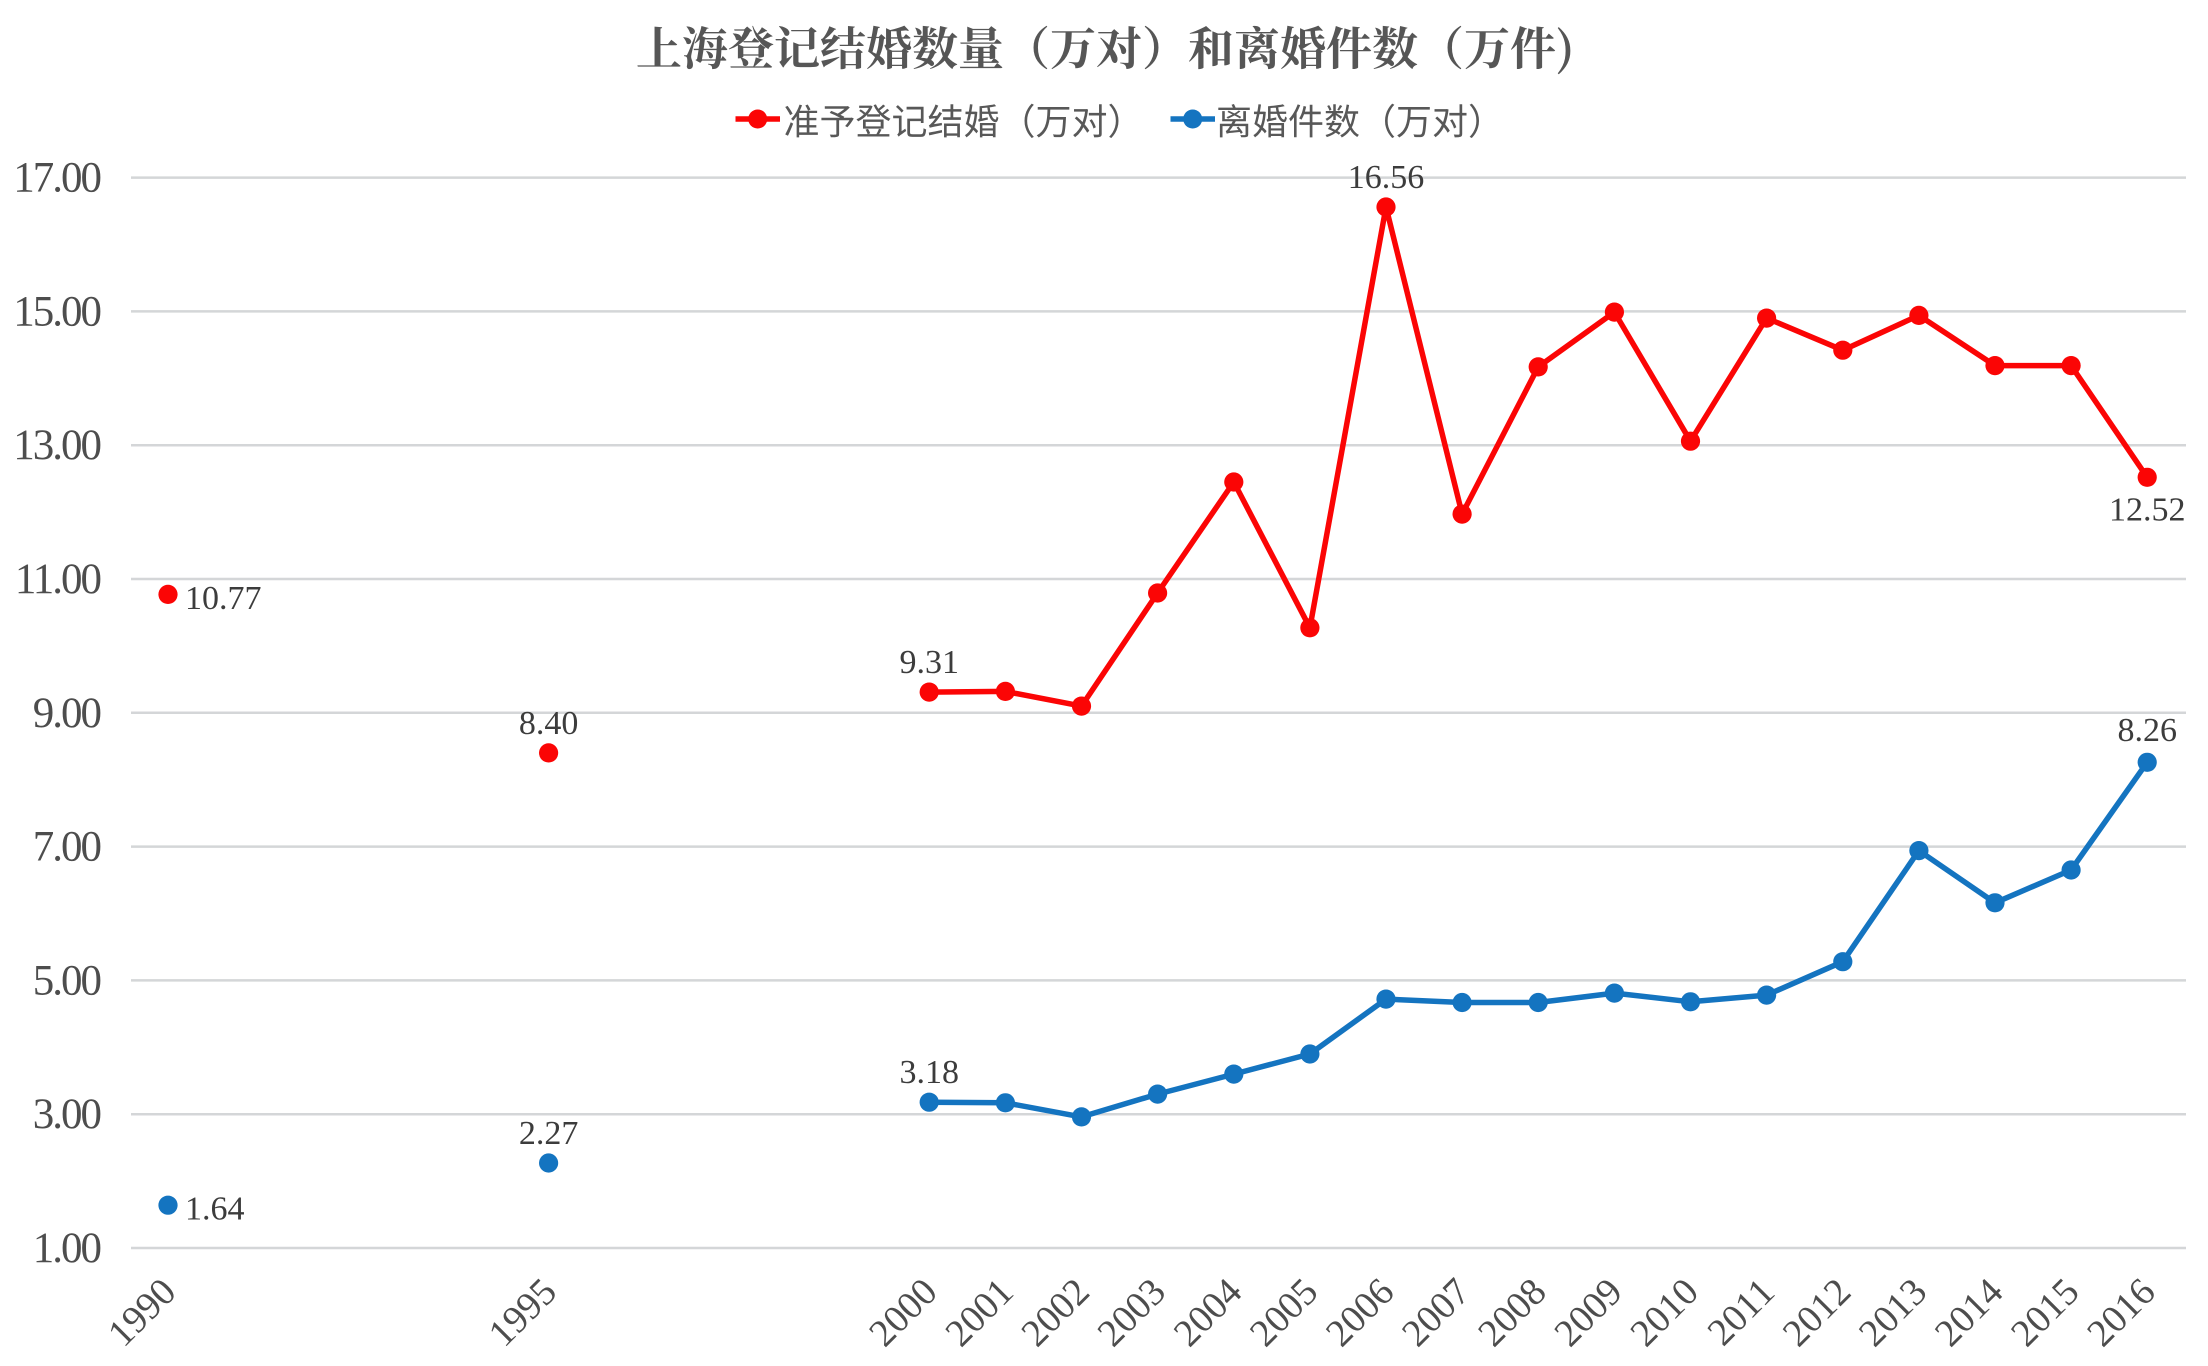 This screenshot has width=2208, height=1366. I want to click on svg-text: 8.26, so click(2147, 730).